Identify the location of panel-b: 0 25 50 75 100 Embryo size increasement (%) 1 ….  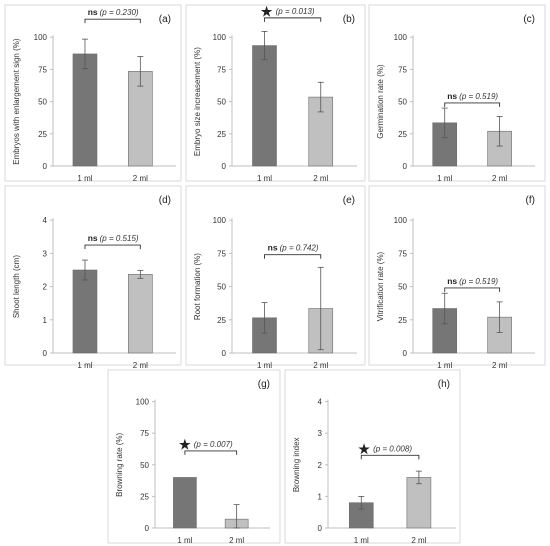
(275, 93).